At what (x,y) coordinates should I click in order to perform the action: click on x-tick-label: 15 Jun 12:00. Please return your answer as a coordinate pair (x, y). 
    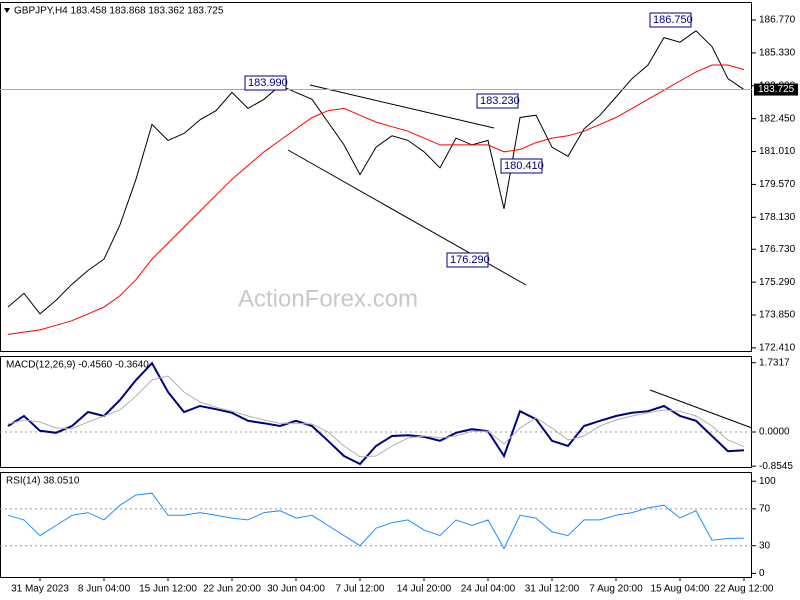
    Looking at the image, I should click on (168, 589).